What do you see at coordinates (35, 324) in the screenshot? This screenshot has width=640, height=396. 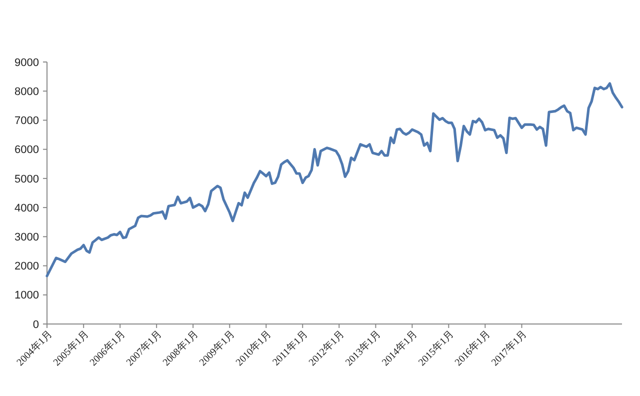 I see `y-tick-label: 0` at bounding box center [35, 324].